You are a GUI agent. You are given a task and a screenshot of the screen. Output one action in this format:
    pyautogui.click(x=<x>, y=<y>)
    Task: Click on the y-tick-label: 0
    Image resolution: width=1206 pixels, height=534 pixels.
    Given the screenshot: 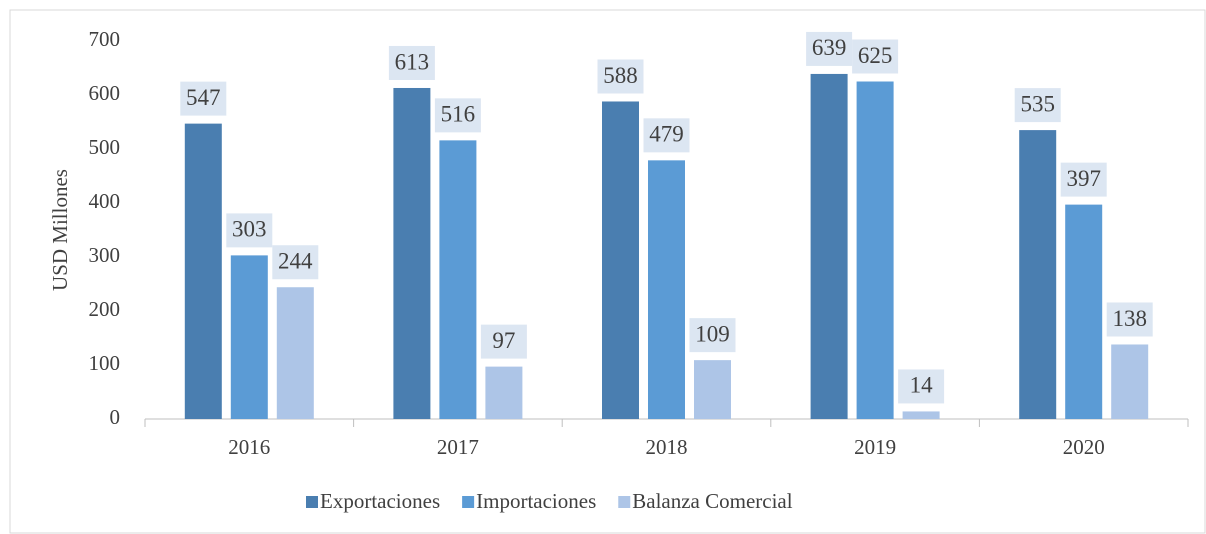 What is the action you would take?
    pyautogui.click(x=115, y=417)
    